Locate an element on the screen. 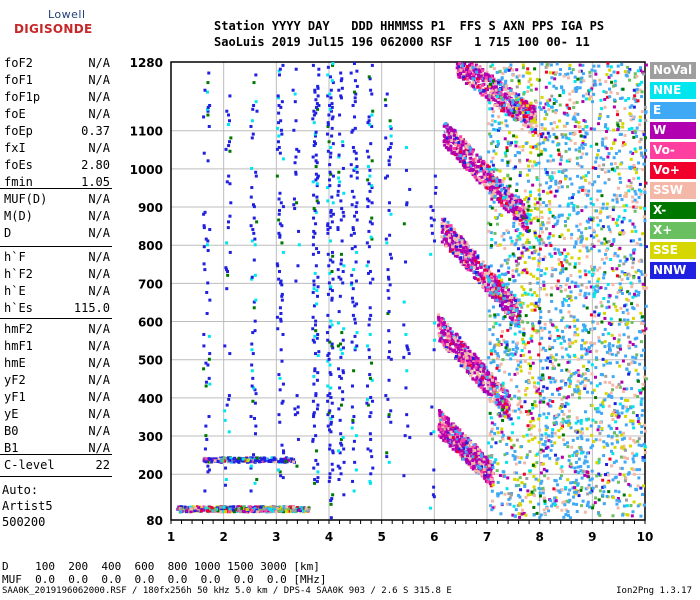 The height and width of the screenshot is (600, 700). param-name: foEs is located at coordinates (18, 165).